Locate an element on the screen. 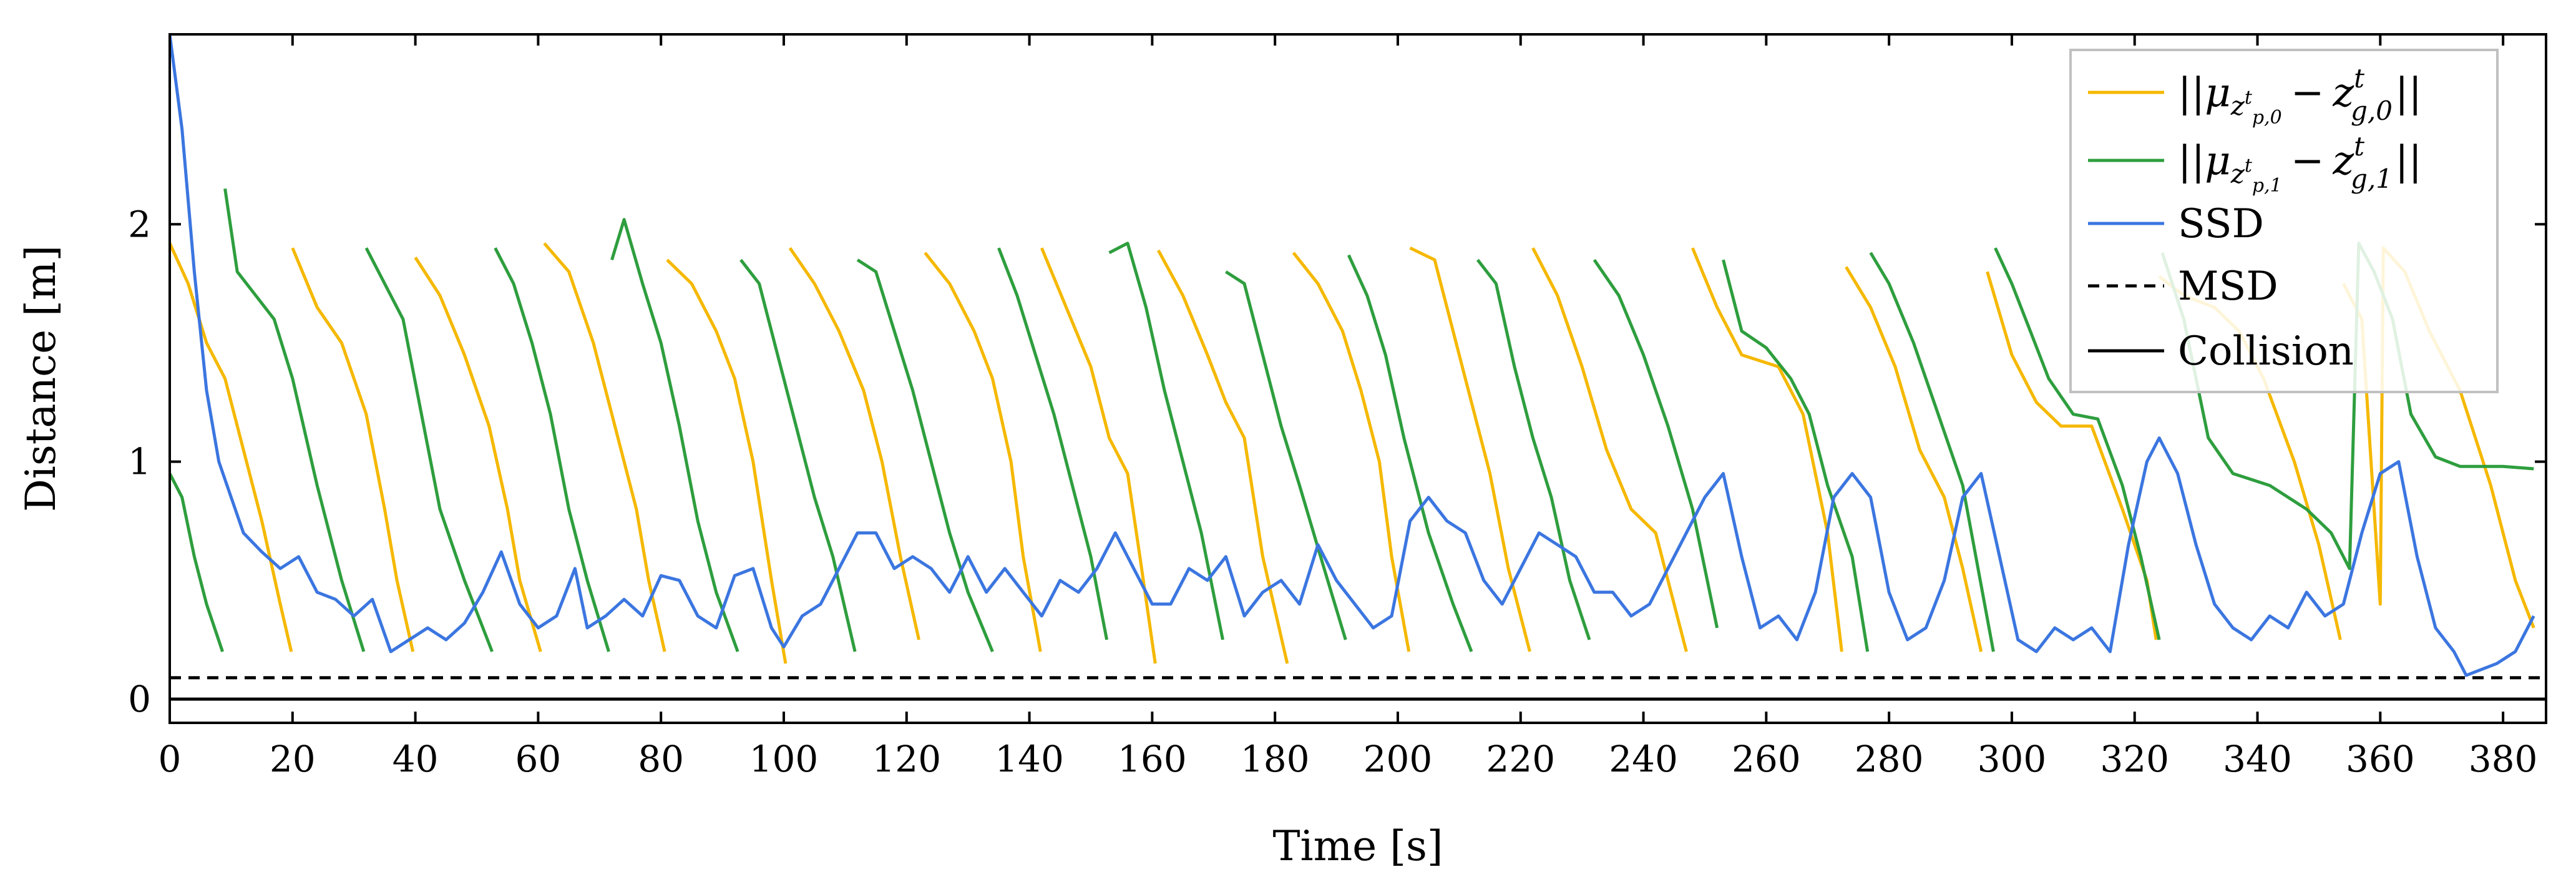  x-tick-label: 300 is located at coordinates (2012, 759).